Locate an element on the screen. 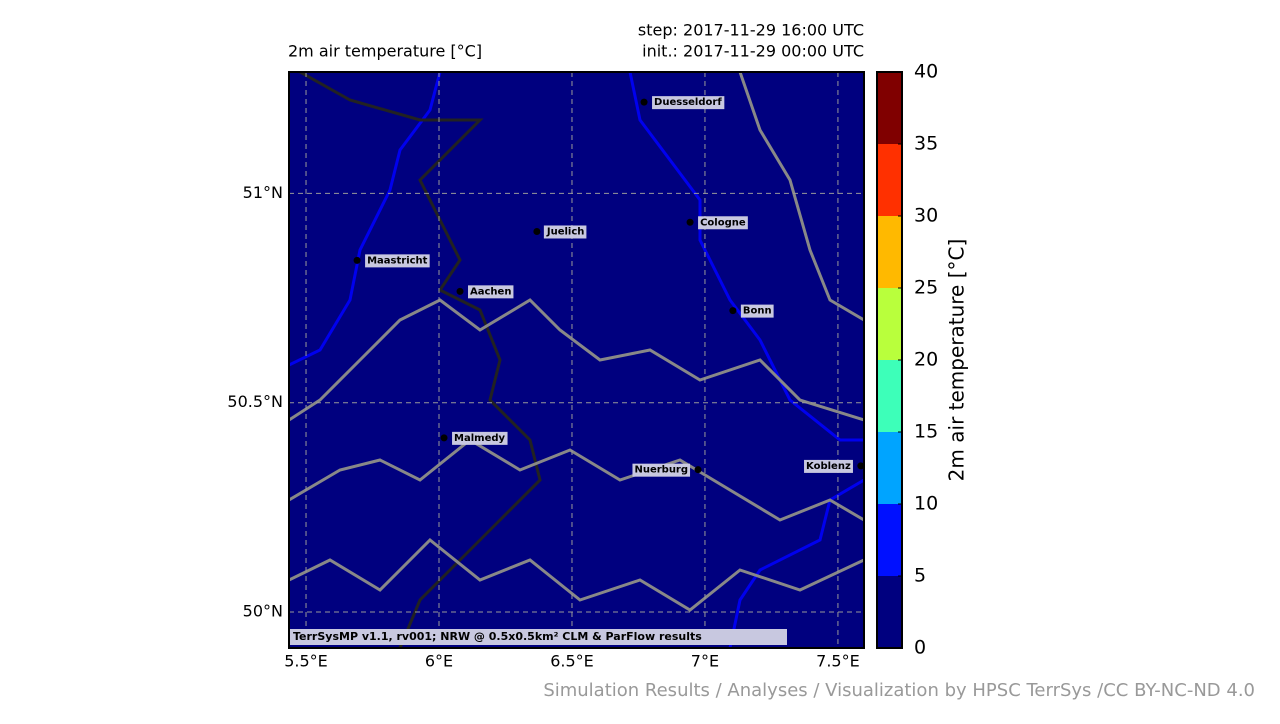  colorbar-label: 2m air temperature [°C] is located at coordinates (957, 360).